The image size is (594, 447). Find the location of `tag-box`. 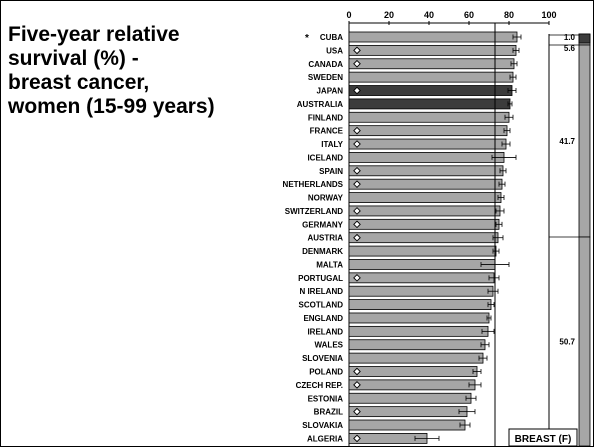

tag-box is located at coordinates (543, 437).